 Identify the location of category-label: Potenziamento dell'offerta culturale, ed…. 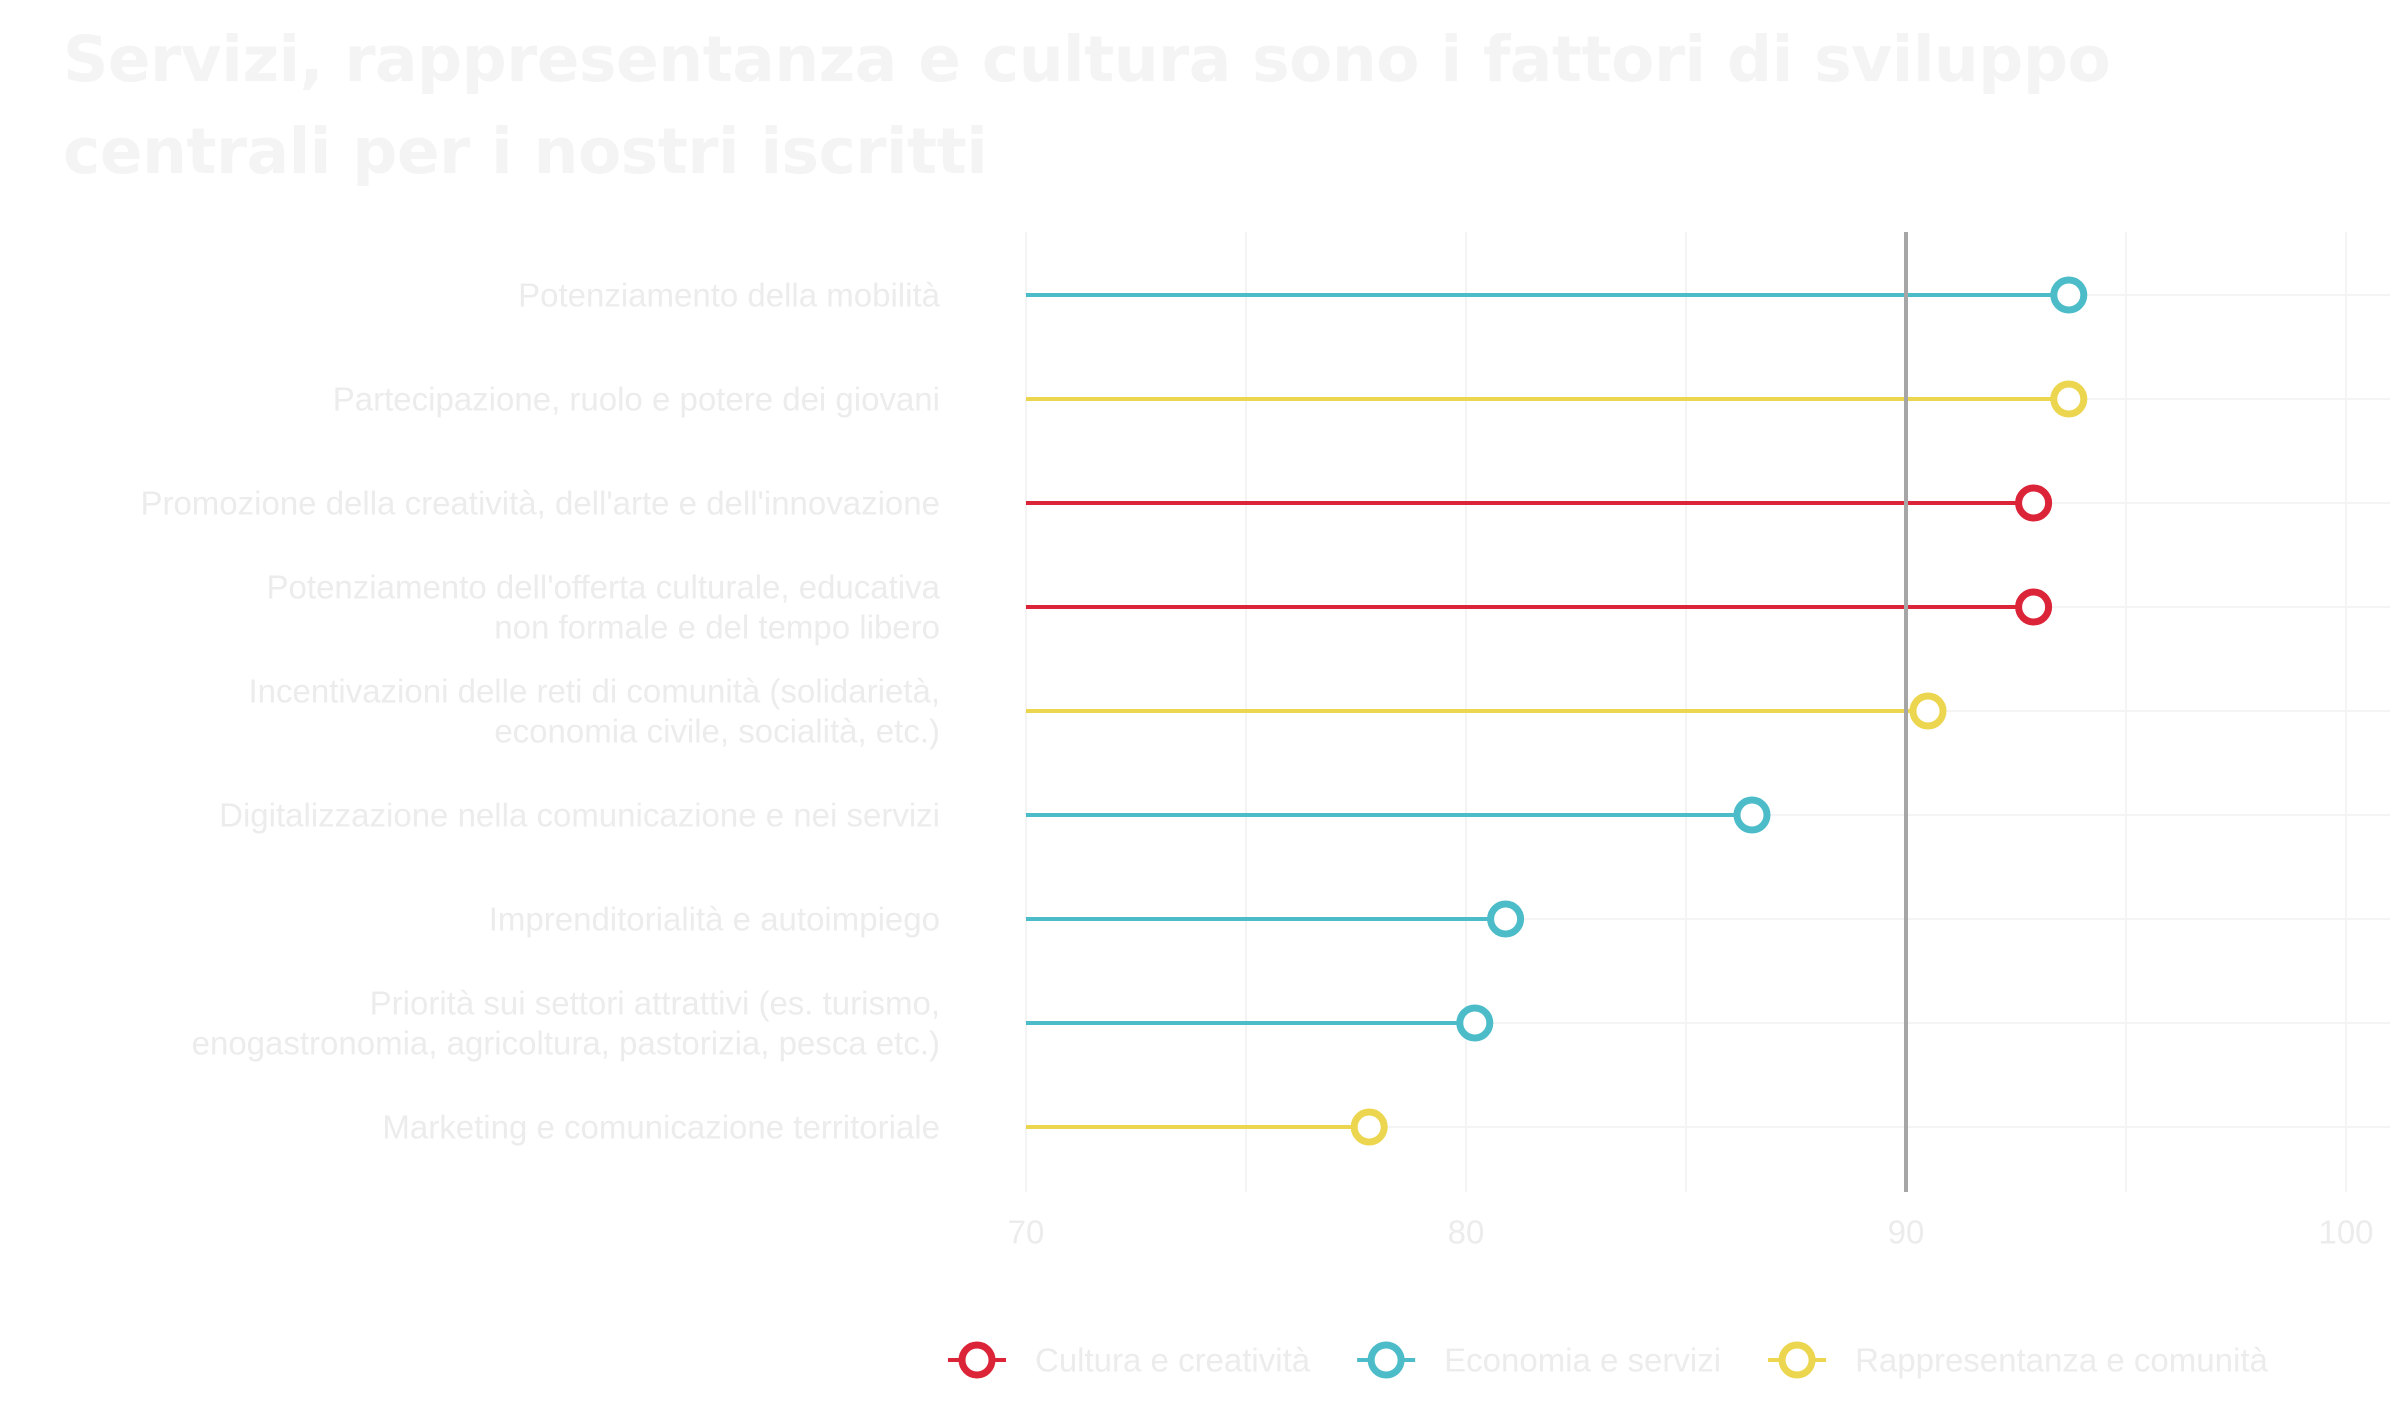
(604, 587).